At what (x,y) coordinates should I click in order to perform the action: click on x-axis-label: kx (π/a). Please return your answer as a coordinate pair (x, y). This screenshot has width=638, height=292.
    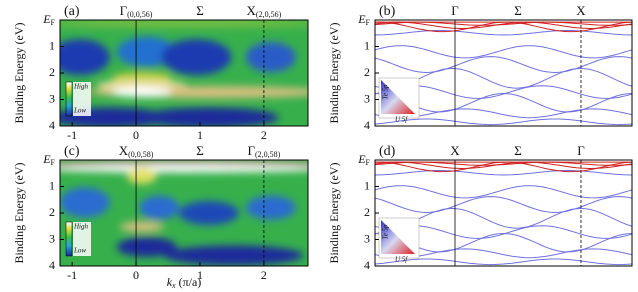
    Looking at the image, I should click on (184, 282).